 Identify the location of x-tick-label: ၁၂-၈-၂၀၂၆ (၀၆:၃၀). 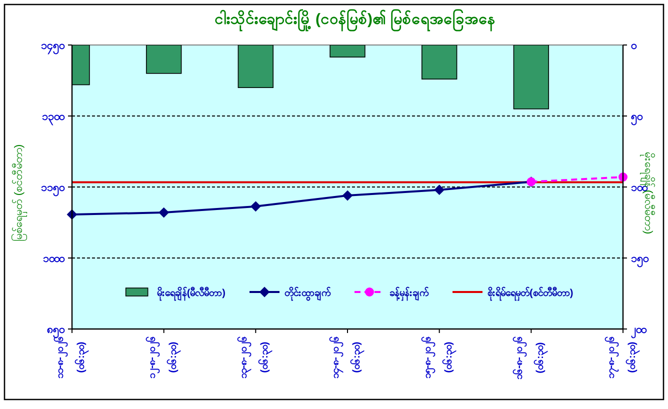
(163, 357).